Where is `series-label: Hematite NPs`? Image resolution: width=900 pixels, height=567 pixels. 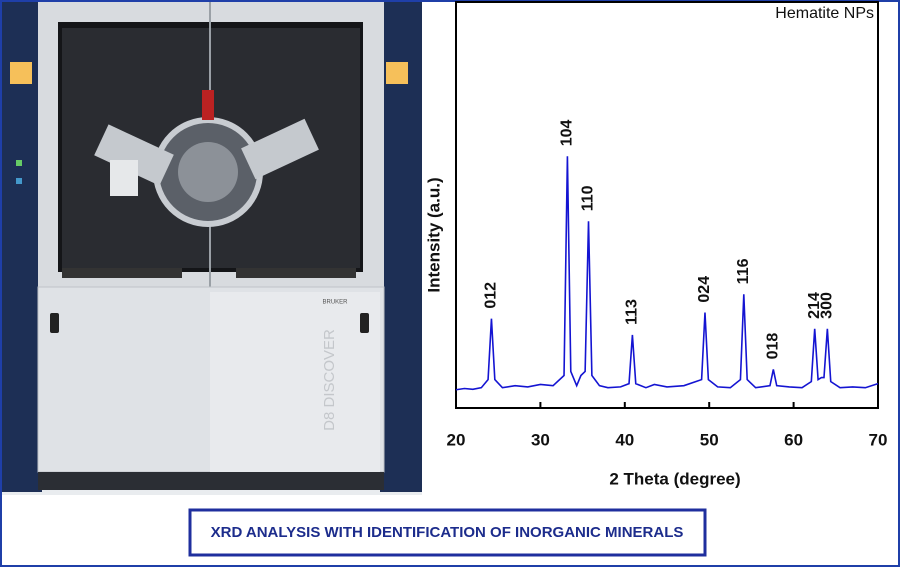 series-label: Hematite NPs is located at coordinates (824, 13).